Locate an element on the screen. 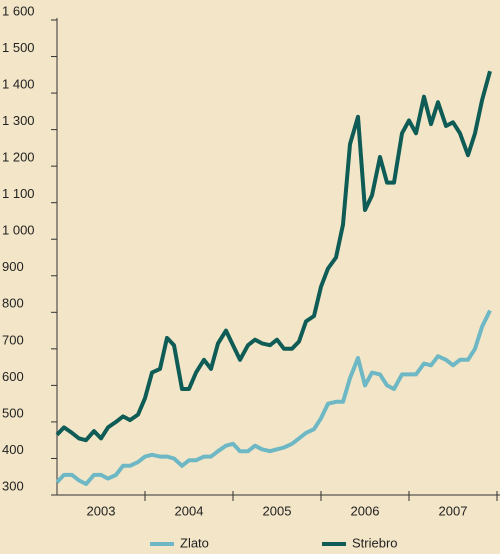 Image resolution: width=500 pixels, height=554 pixels. y-tick-label: 500 is located at coordinates (13, 412).